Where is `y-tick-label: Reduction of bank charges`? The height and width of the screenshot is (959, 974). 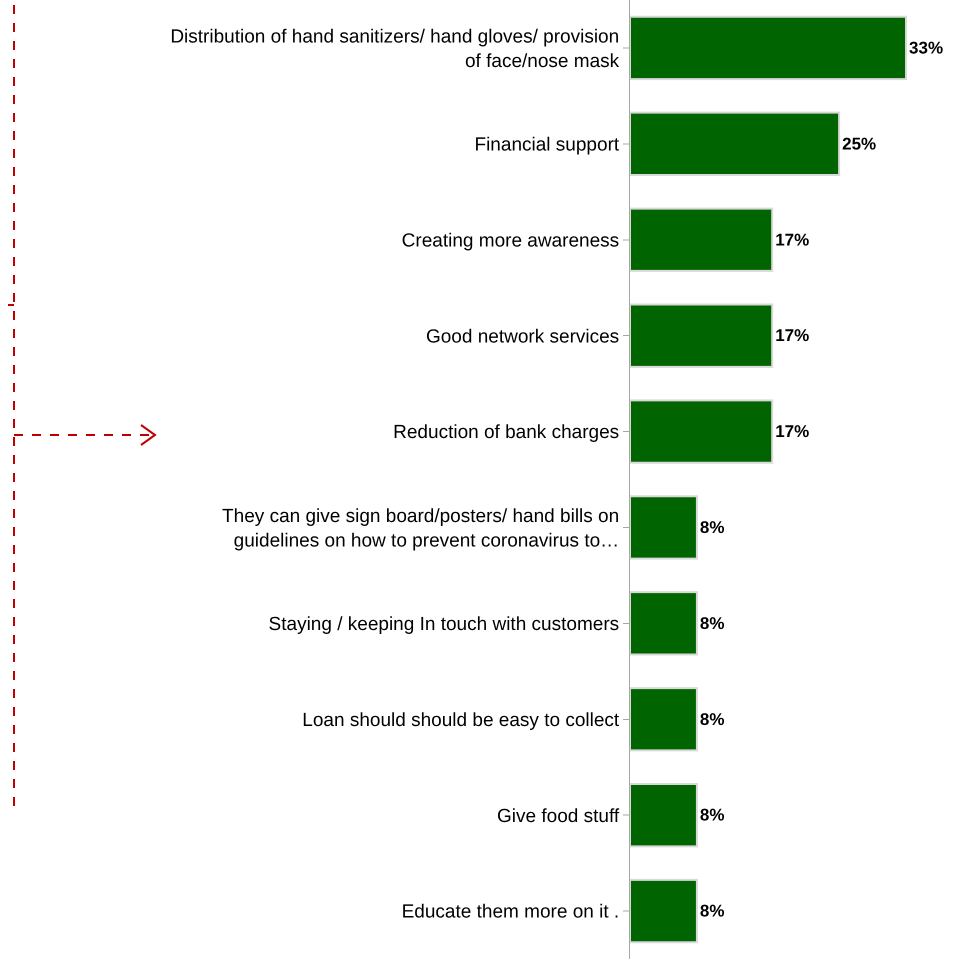
y-tick-label: Reduction of bank charges is located at coordinates (506, 433).